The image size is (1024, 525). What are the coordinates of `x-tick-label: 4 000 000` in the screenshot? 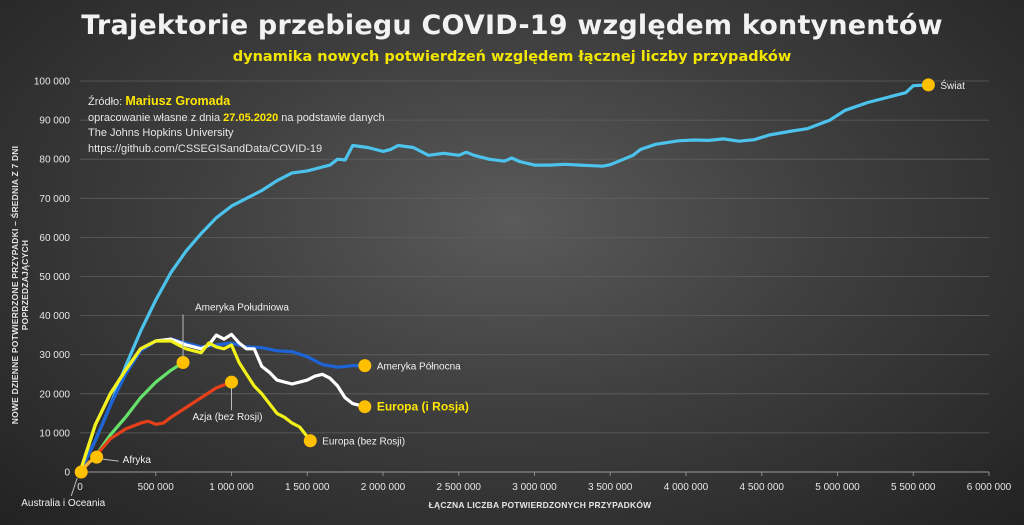 It's located at (686, 487).